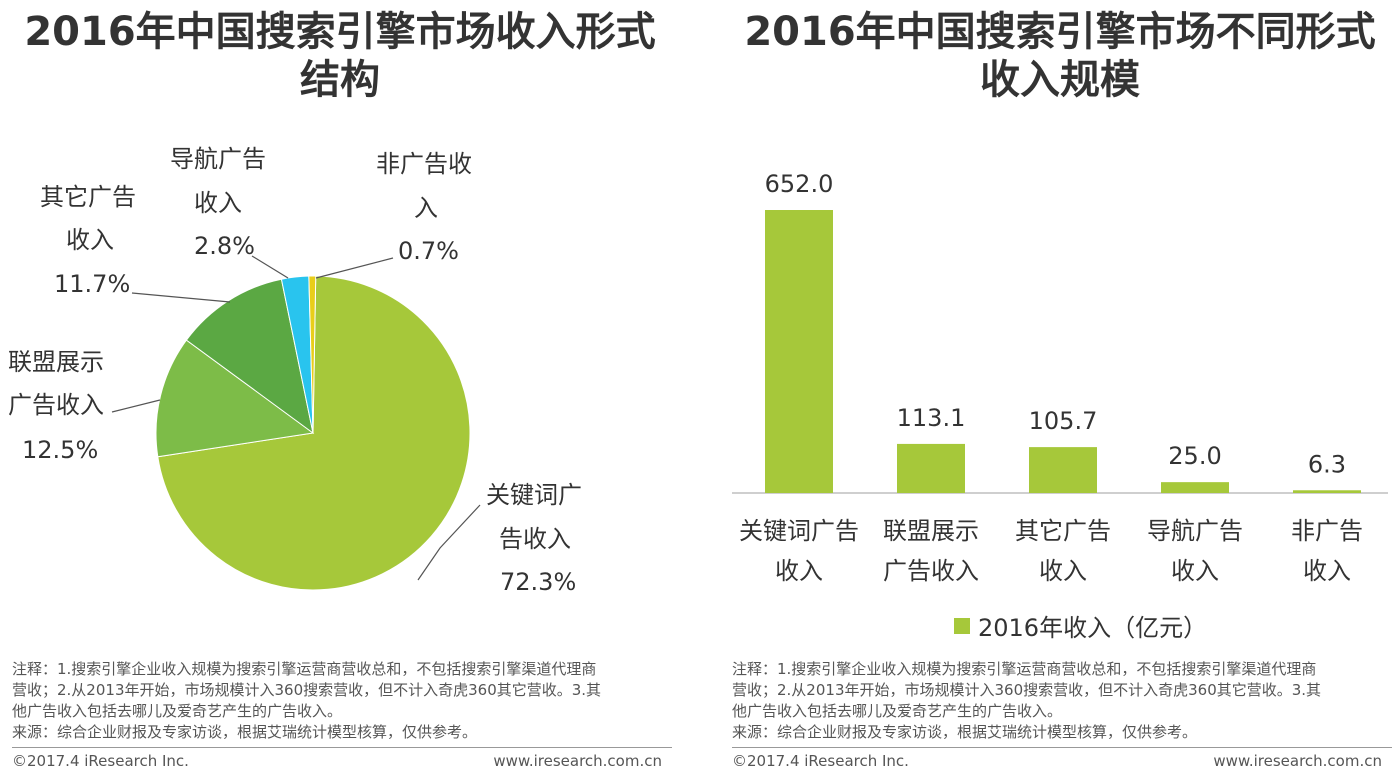  What do you see at coordinates (424, 164) in the screenshot?
I see `pie-label-nonad: 非广告收` at bounding box center [424, 164].